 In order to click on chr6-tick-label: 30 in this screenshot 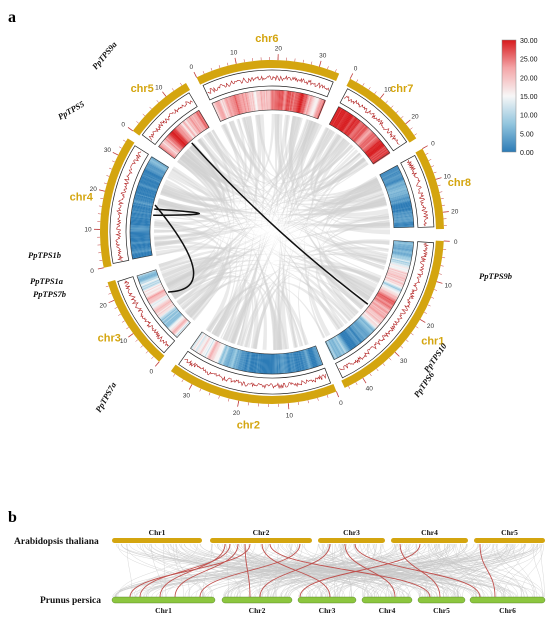, I will do `click(323, 56)`.